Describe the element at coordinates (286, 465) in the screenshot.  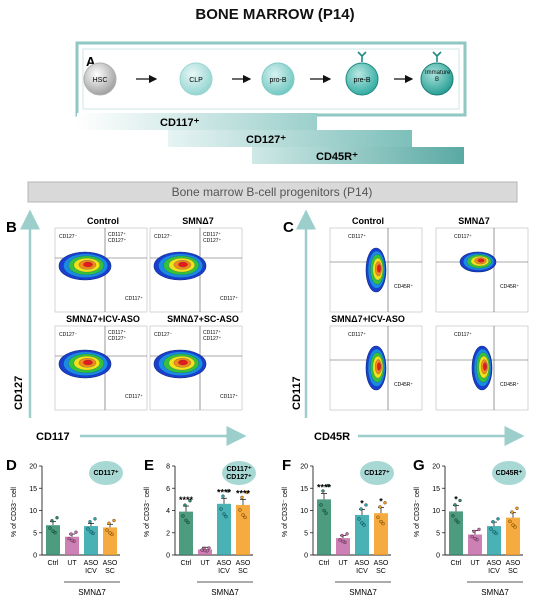
I see `panel-letter: F` at that location.